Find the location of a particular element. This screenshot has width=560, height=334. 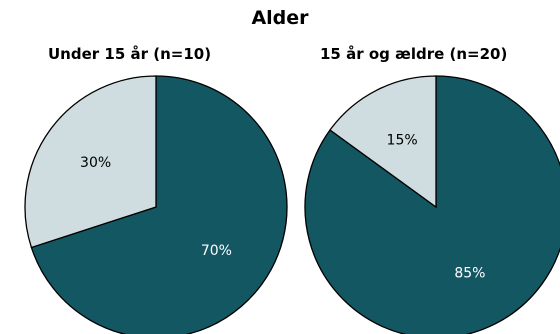

slice-label-under-15-1: 30% is located at coordinates (95, 163).